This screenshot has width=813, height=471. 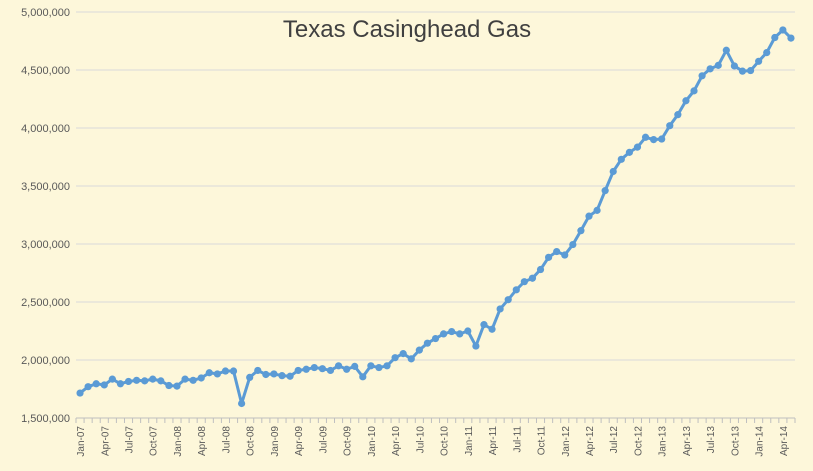 I want to click on x-tick-label: Jul-11, so click(x=517, y=439).